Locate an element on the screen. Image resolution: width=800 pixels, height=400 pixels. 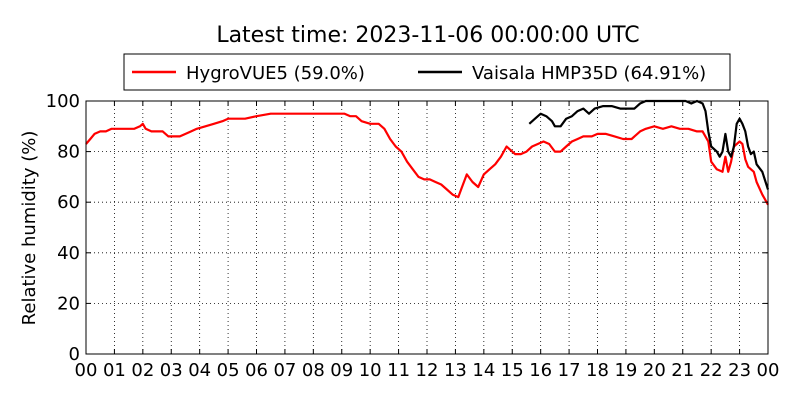
x-tick-label: 06 is located at coordinates (256, 370).